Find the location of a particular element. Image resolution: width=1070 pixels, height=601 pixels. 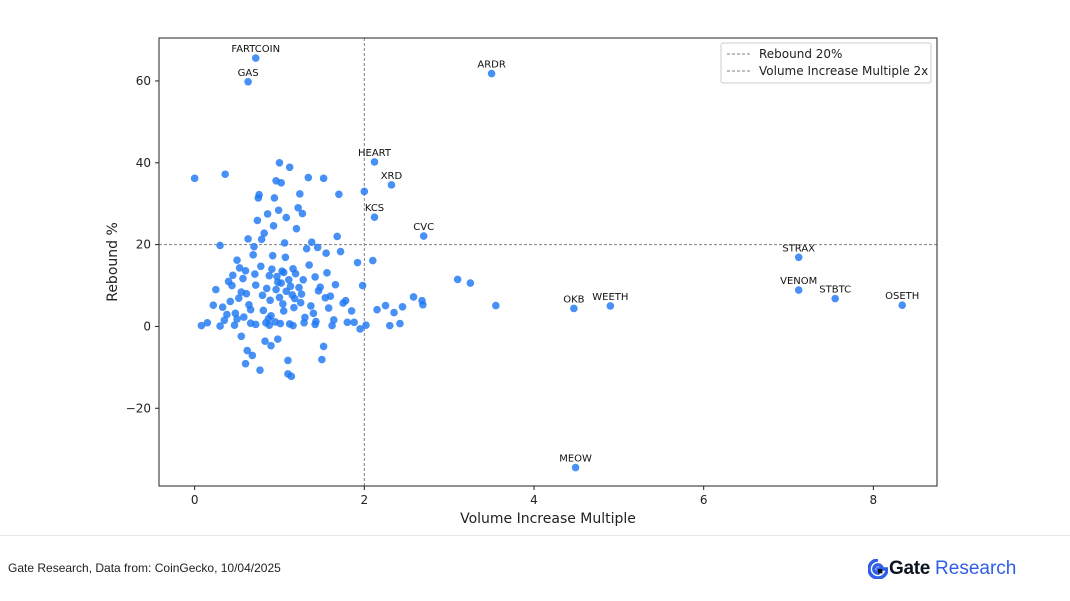

legend-label-volume: Volume Increase Multiple 2x is located at coordinates (843, 71).